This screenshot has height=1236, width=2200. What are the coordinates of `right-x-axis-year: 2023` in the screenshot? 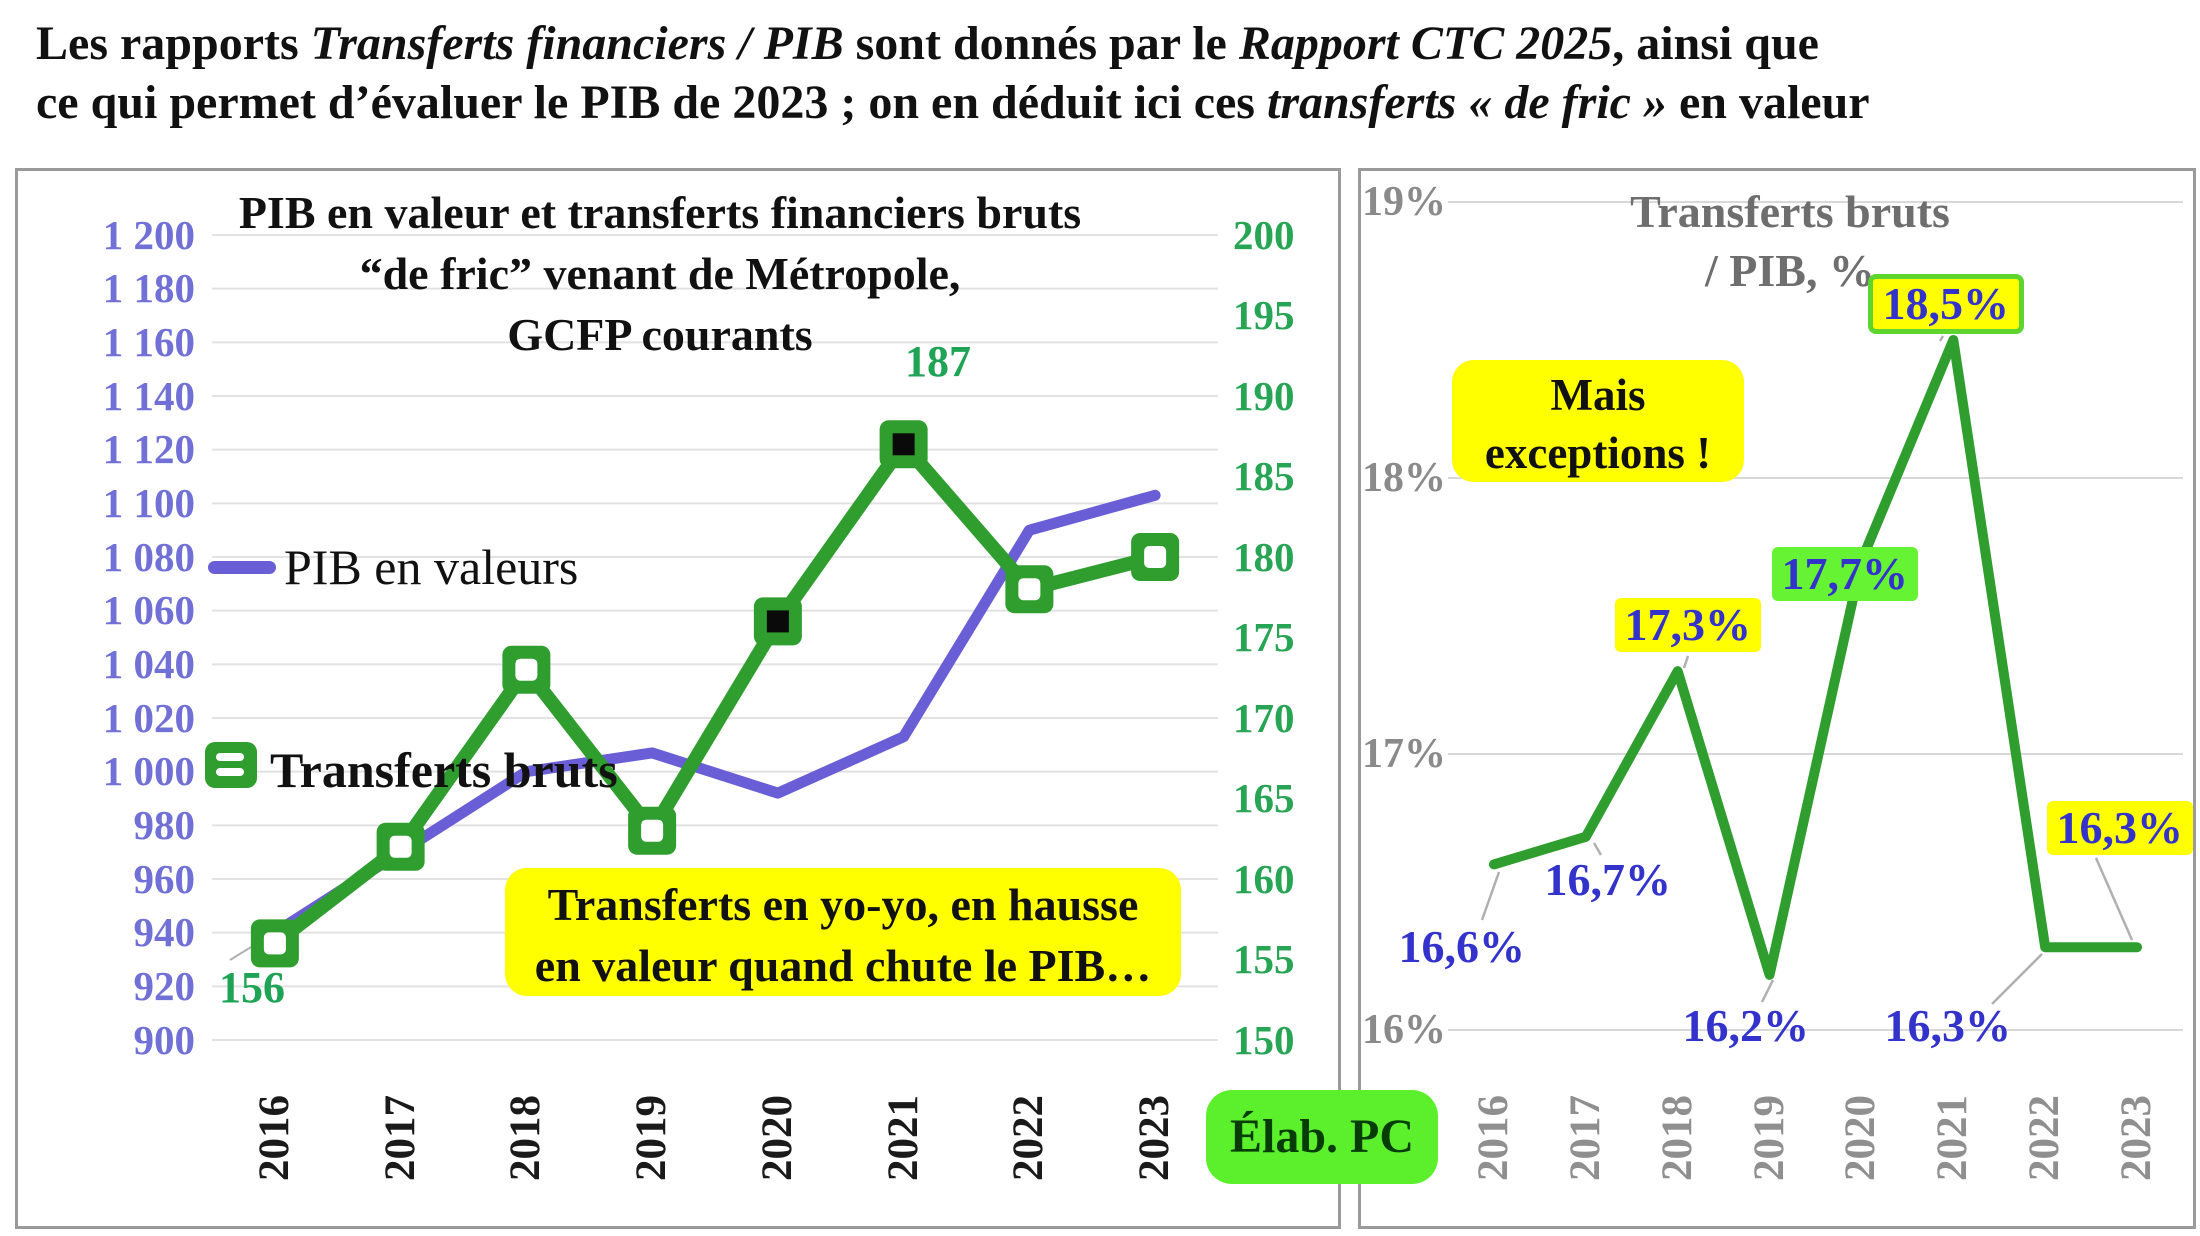 It's located at (2137, 1138).